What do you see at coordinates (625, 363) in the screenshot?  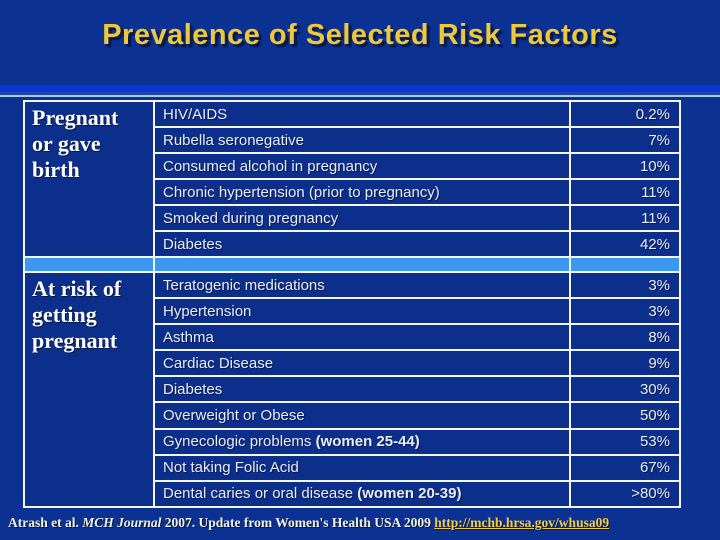 I see `value-cell: 9%` at bounding box center [625, 363].